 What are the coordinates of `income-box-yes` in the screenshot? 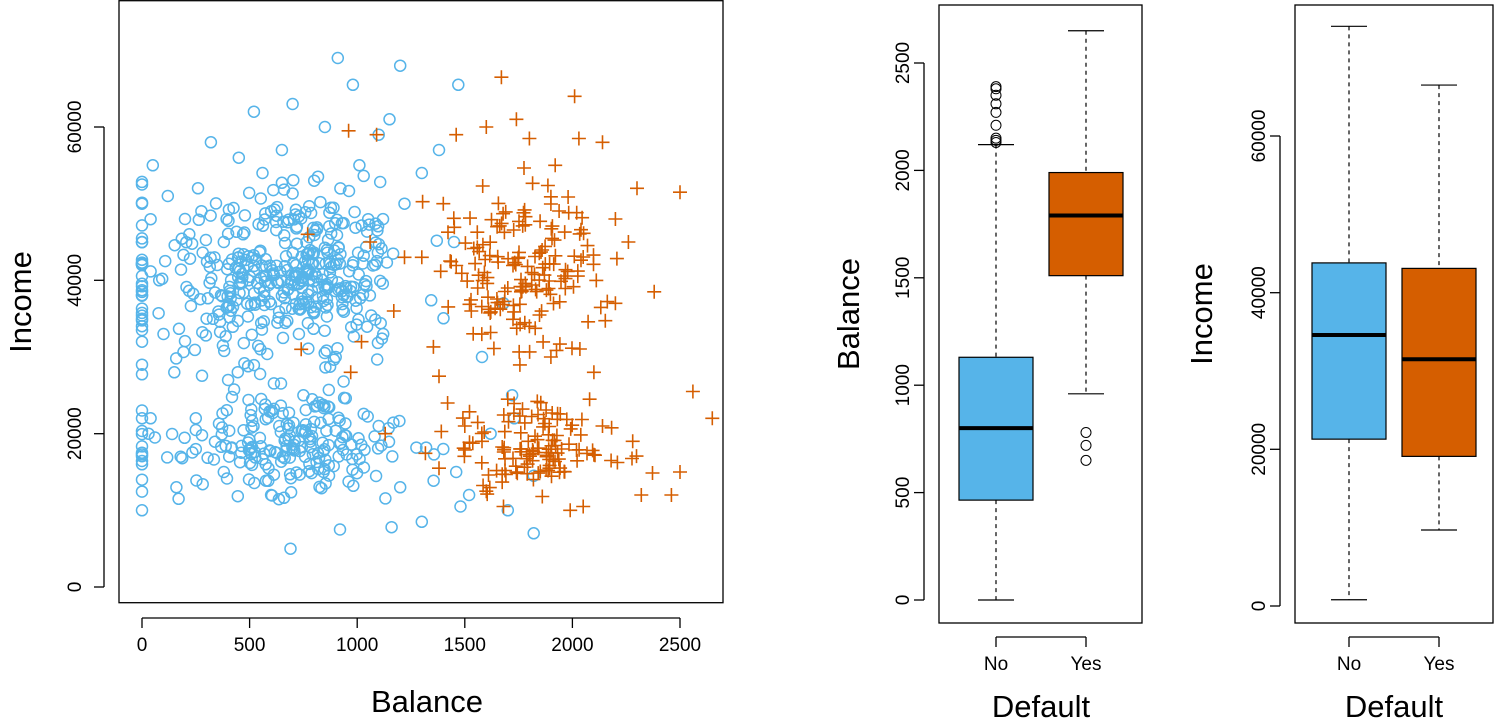 It's located at (1439, 362).